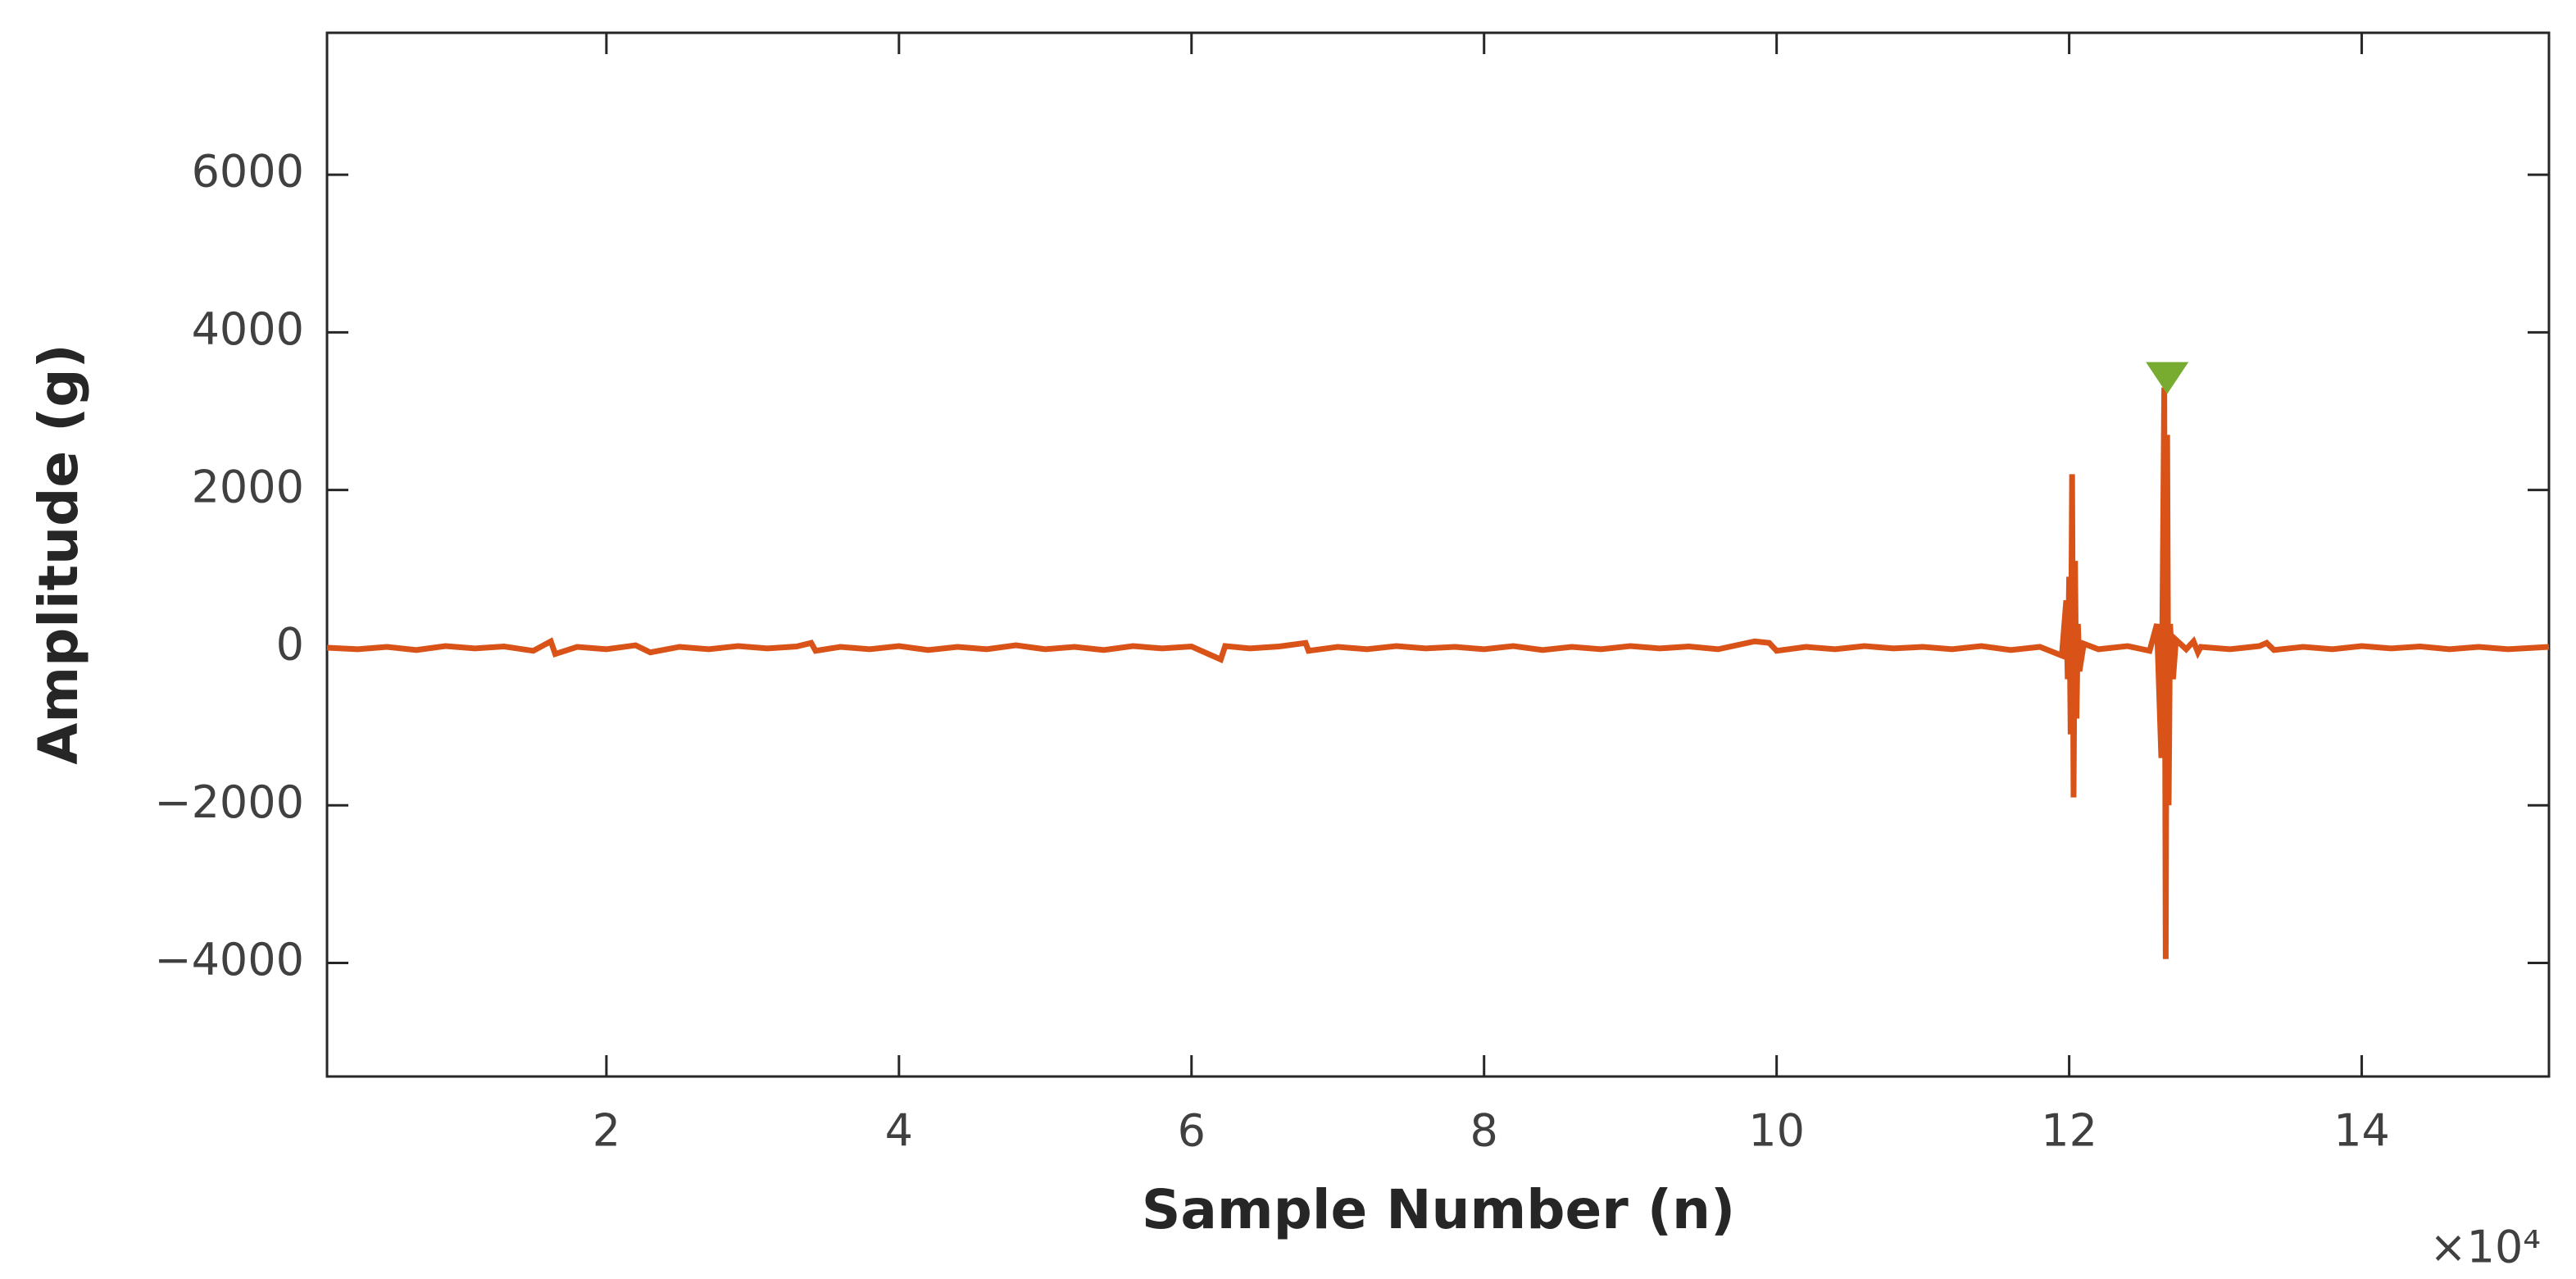  Describe the element at coordinates (248, 486) in the screenshot. I see `y-tick-label: 2000` at that location.